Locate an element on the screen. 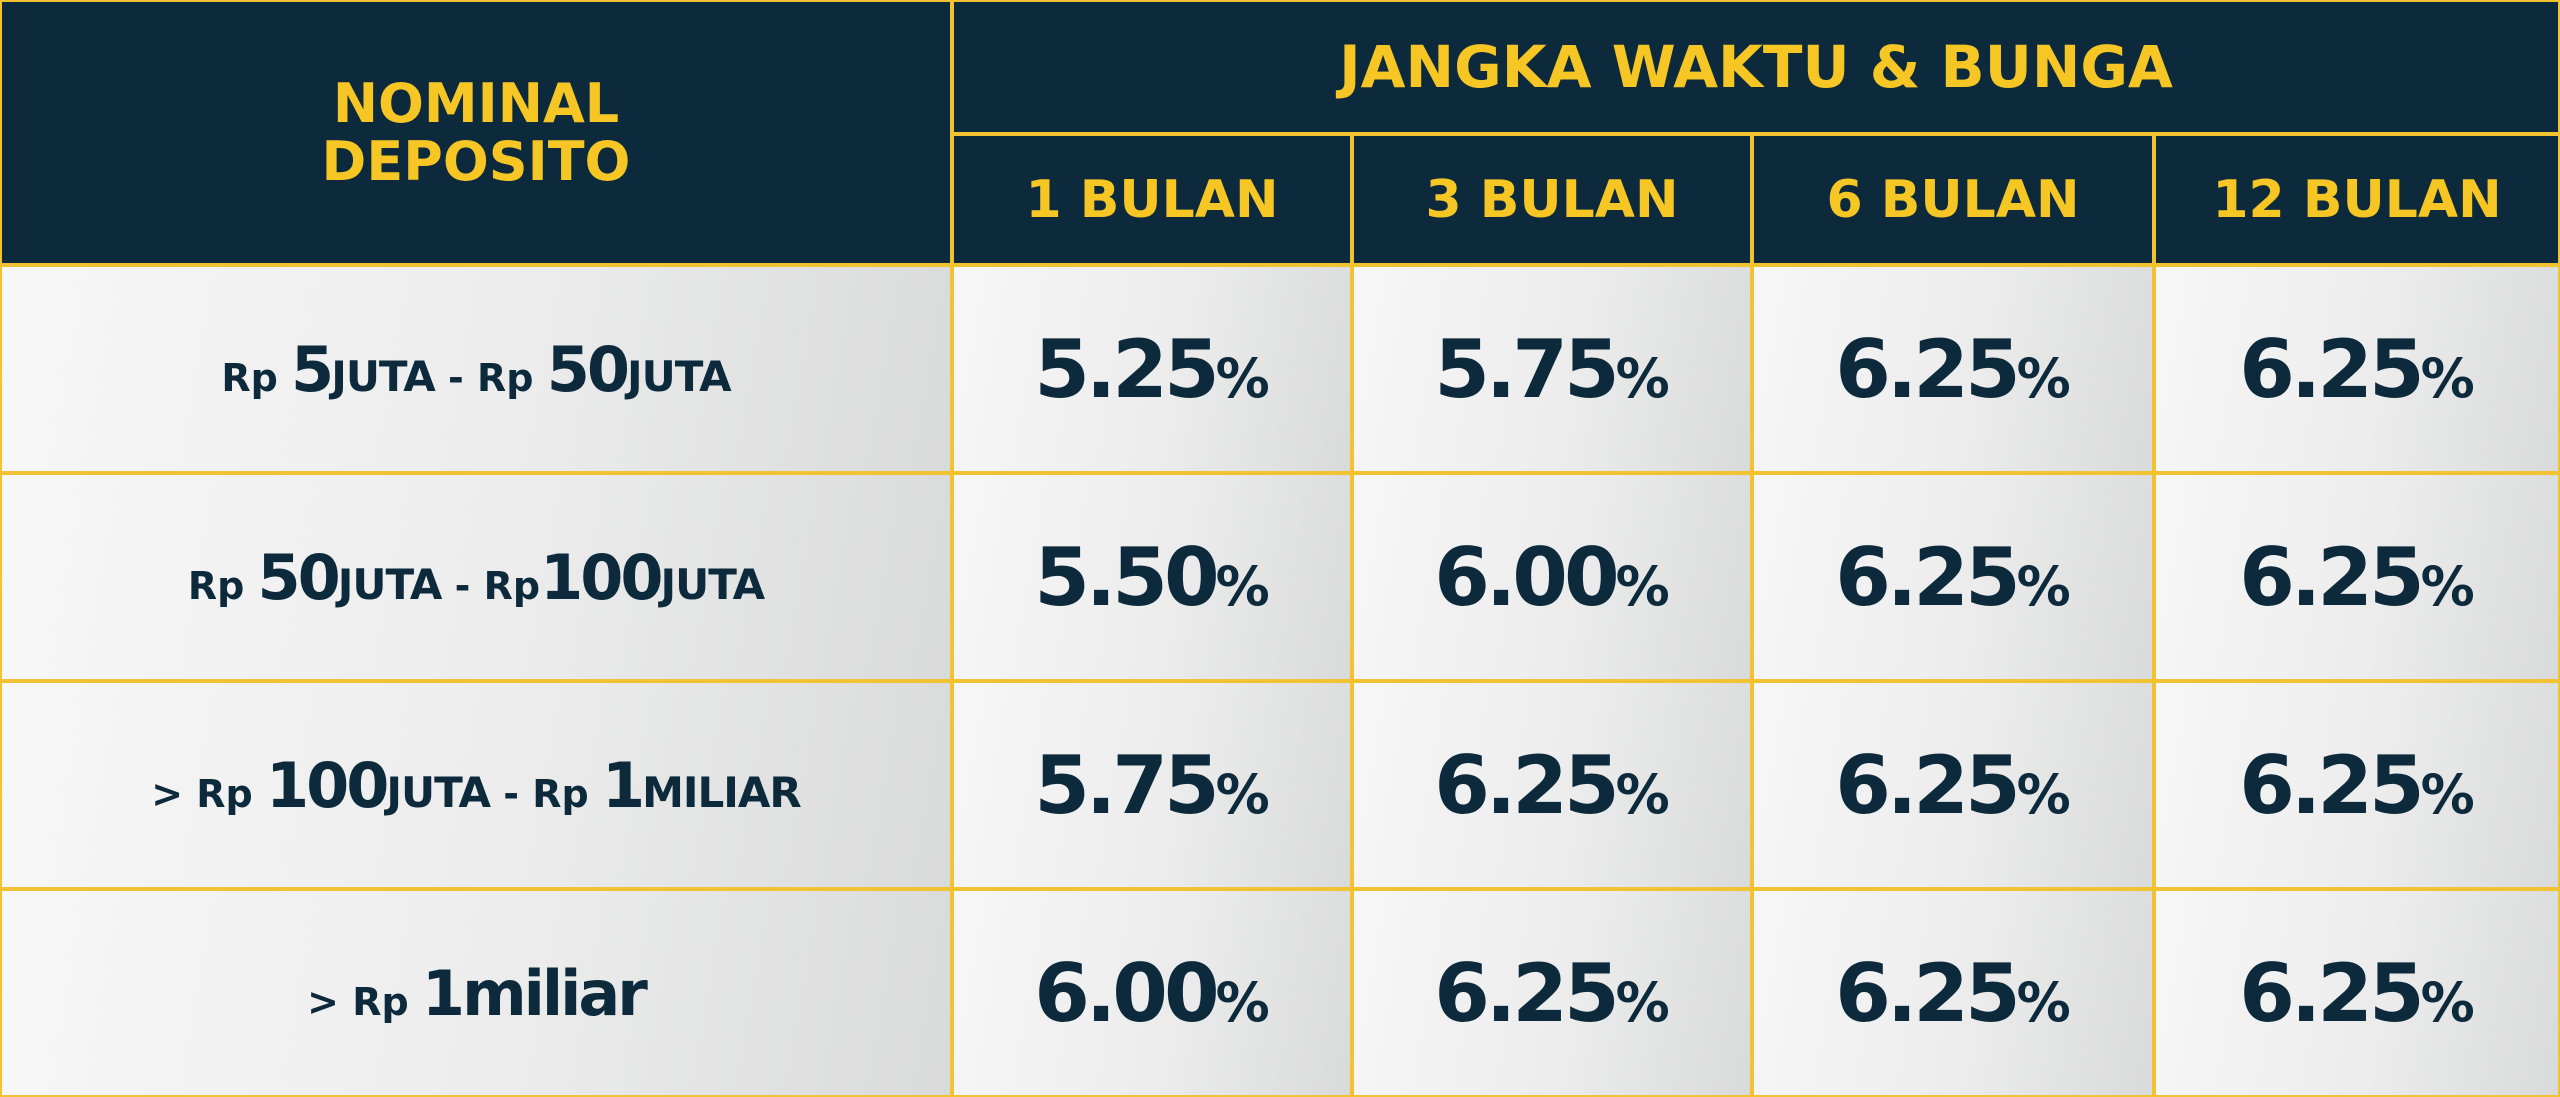 This screenshot has width=2560, height=1097. period-header: 3 BULAN is located at coordinates (1552, 199).